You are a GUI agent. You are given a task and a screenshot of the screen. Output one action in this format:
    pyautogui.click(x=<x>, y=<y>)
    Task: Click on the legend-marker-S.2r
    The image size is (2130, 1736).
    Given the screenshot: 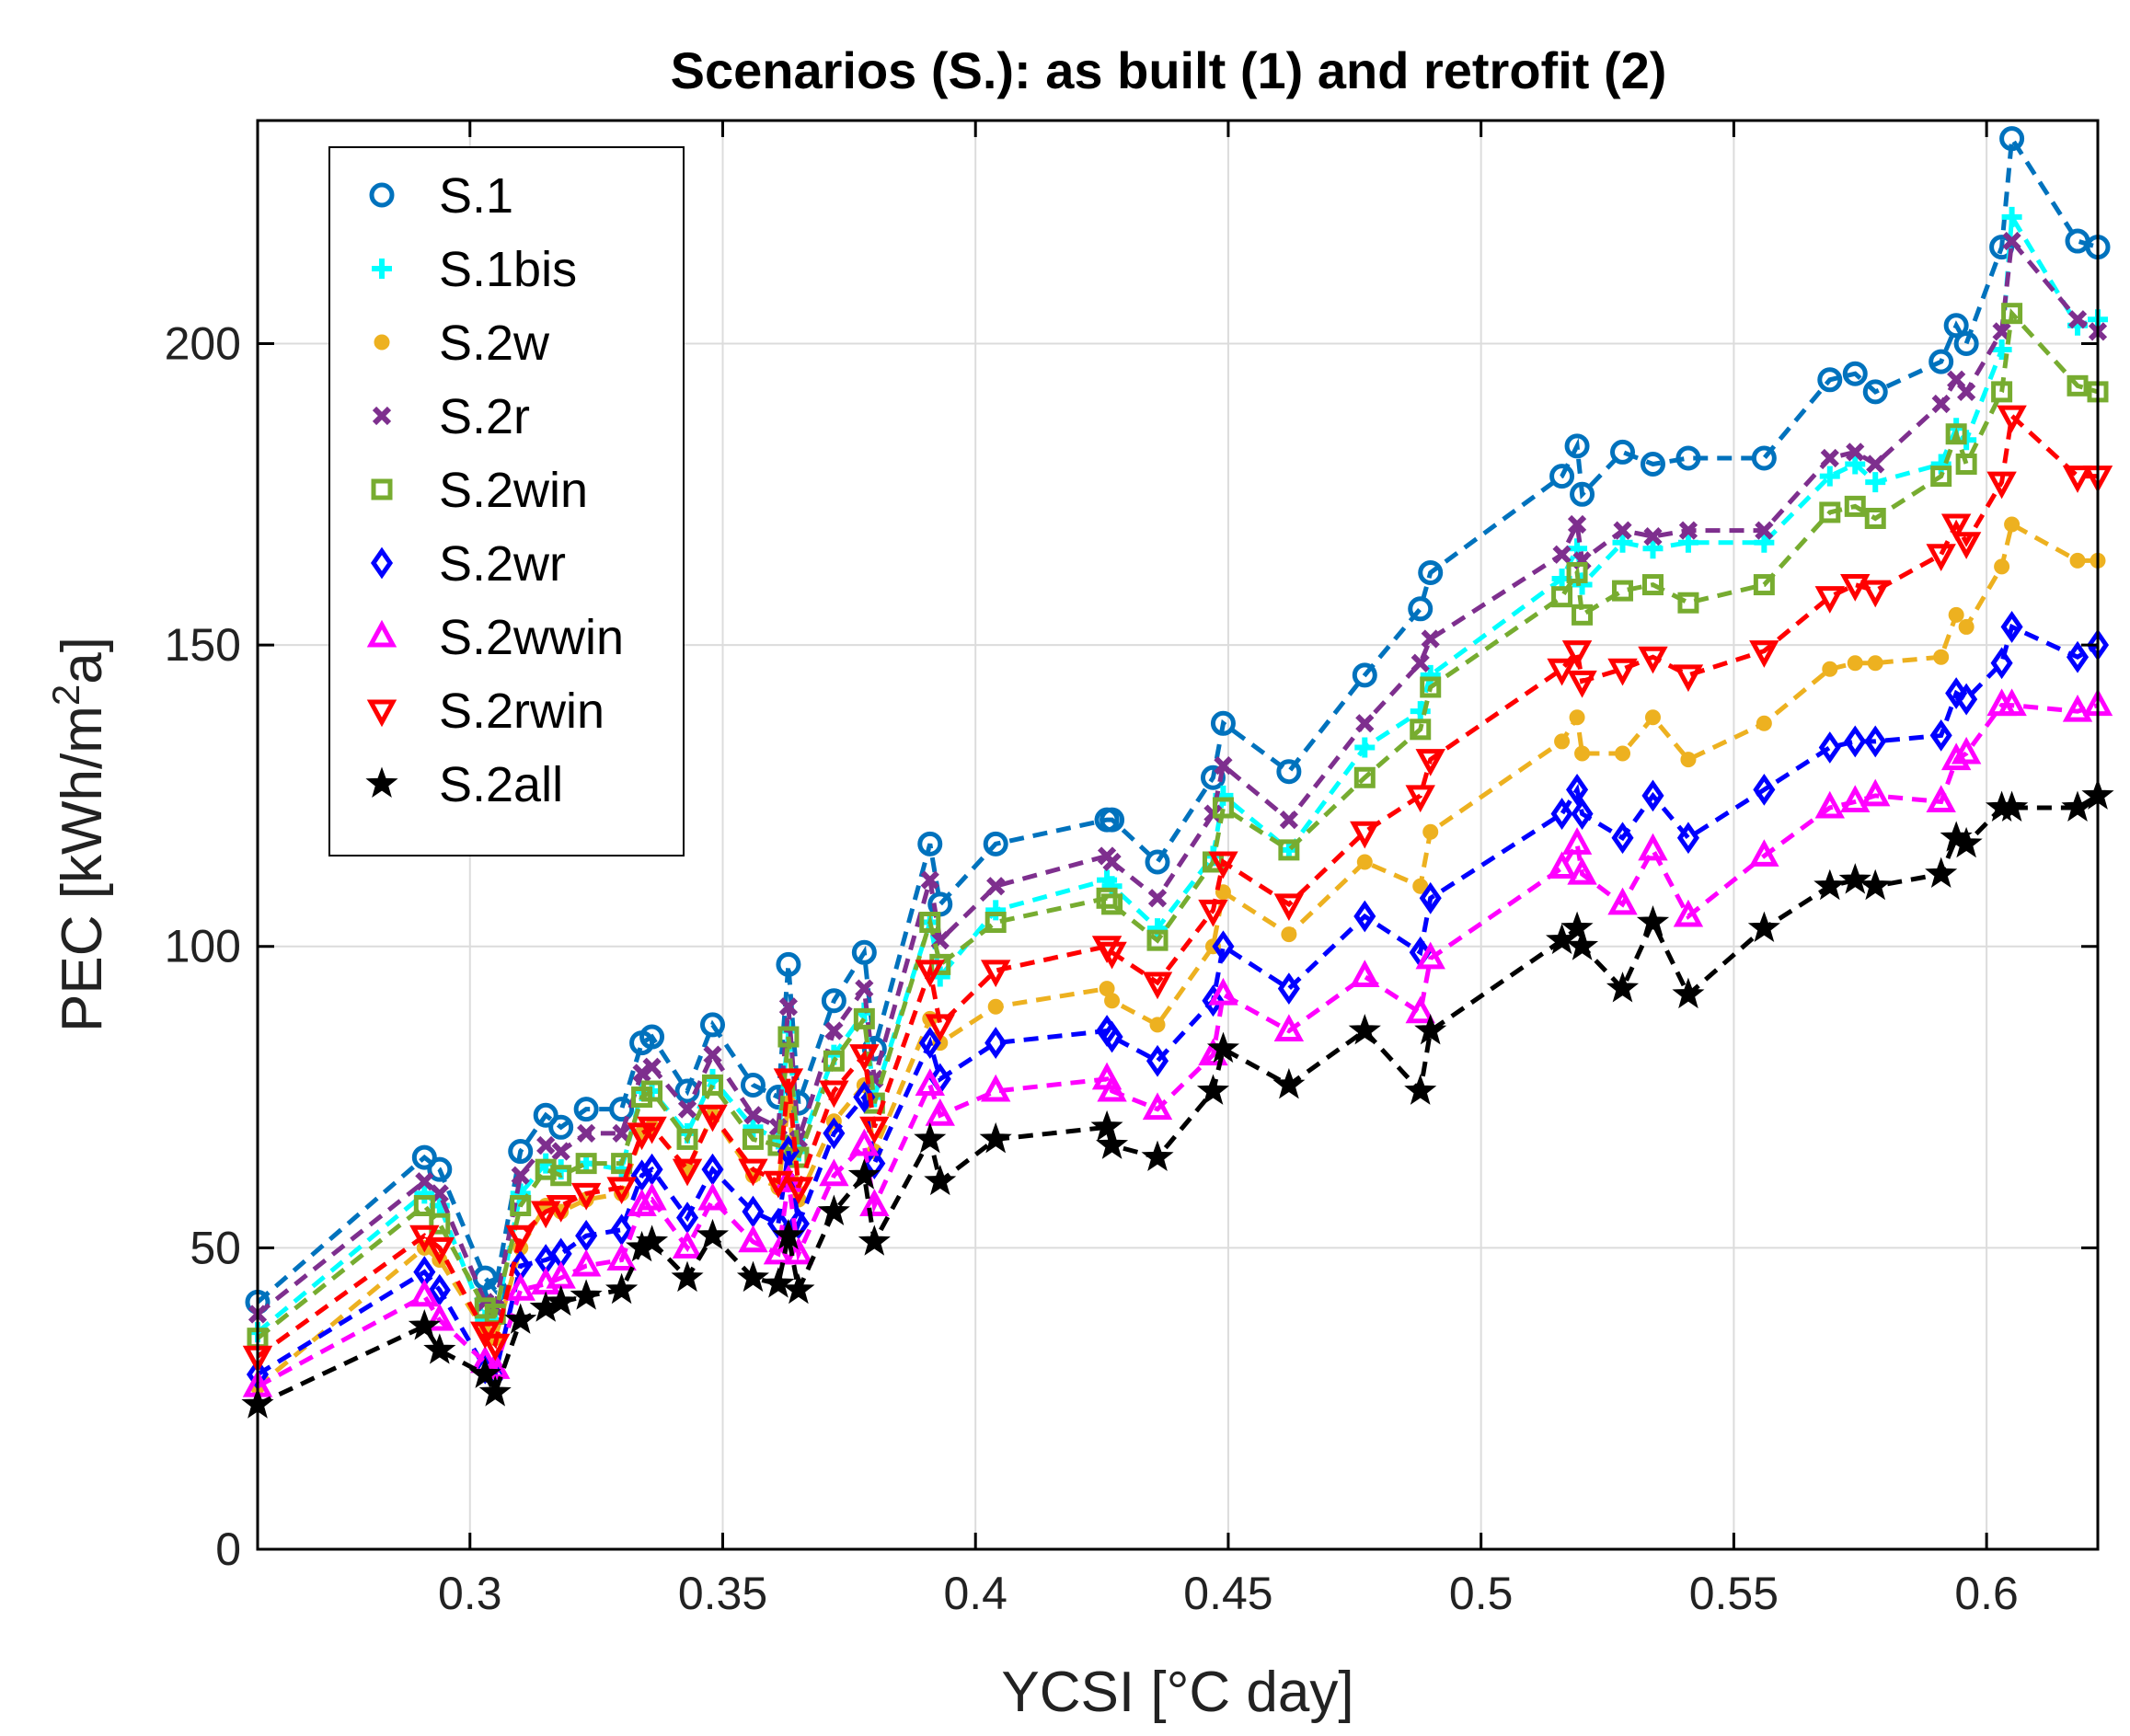 What is the action you would take?
    pyautogui.click(x=382, y=416)
    